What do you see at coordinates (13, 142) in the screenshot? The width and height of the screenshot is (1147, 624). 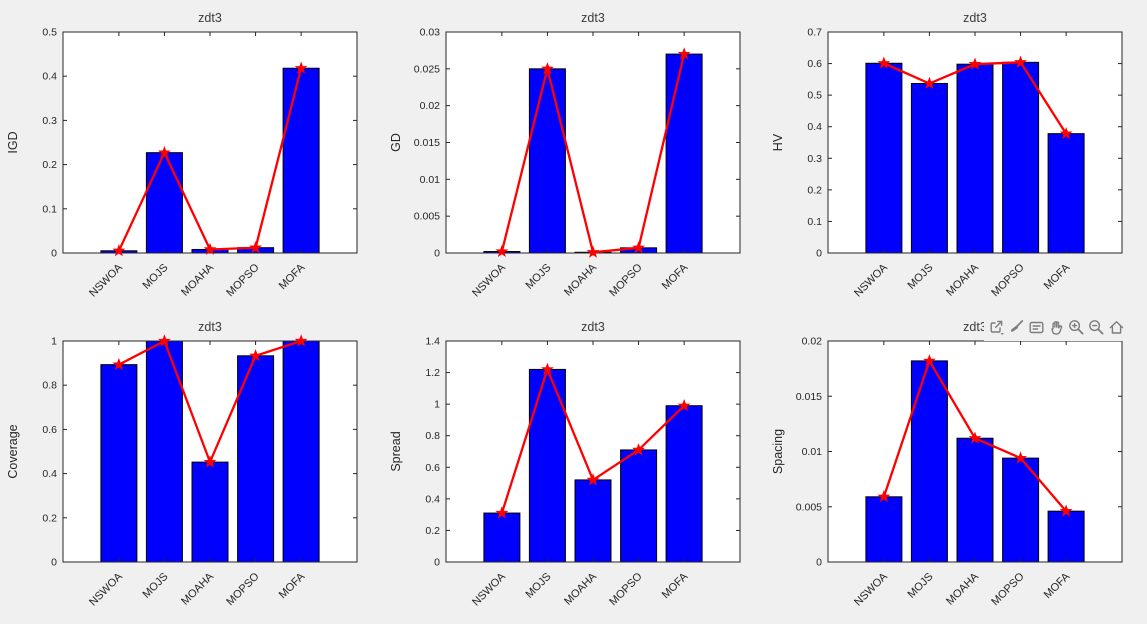 I see `y-axis-label: IGD` at bounding box center [13, 142].